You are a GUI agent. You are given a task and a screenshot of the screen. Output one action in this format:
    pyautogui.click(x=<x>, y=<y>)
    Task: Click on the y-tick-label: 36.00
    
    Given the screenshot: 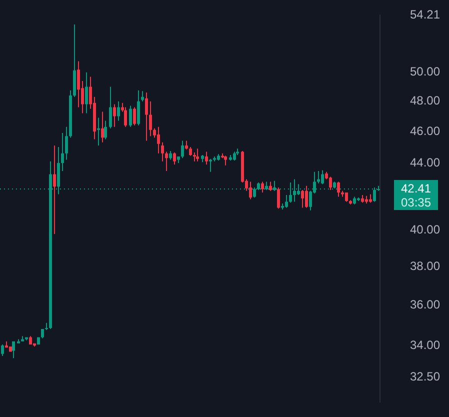 What is the action you would take?
    pyautogui.click(x=425, y=304)
    